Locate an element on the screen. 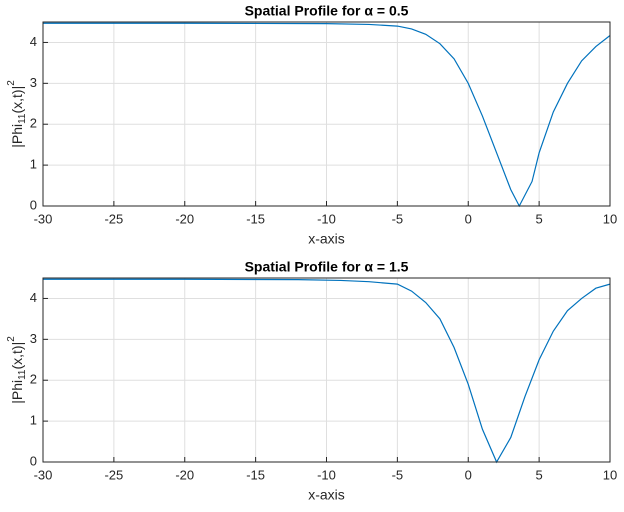 Image resolution: width=624 pixels, height=512 pixels. chart-title: Spatial Profile for α = 1.5 is located at coordinates (327, 267).